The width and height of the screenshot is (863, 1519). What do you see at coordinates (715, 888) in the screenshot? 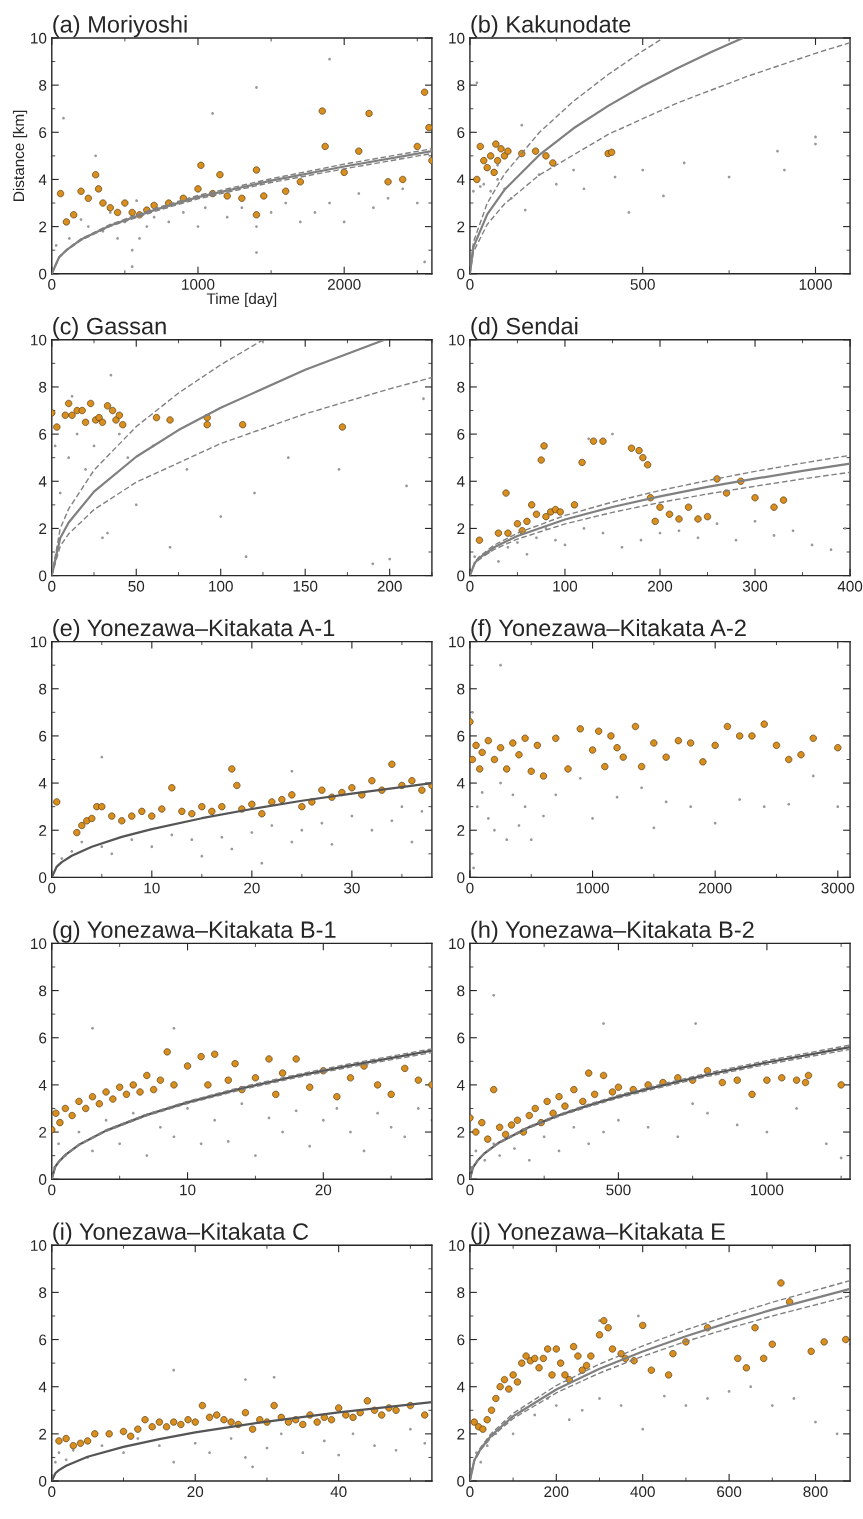
I see `x-tick-label: 2000` at bounding box center [715, 888].